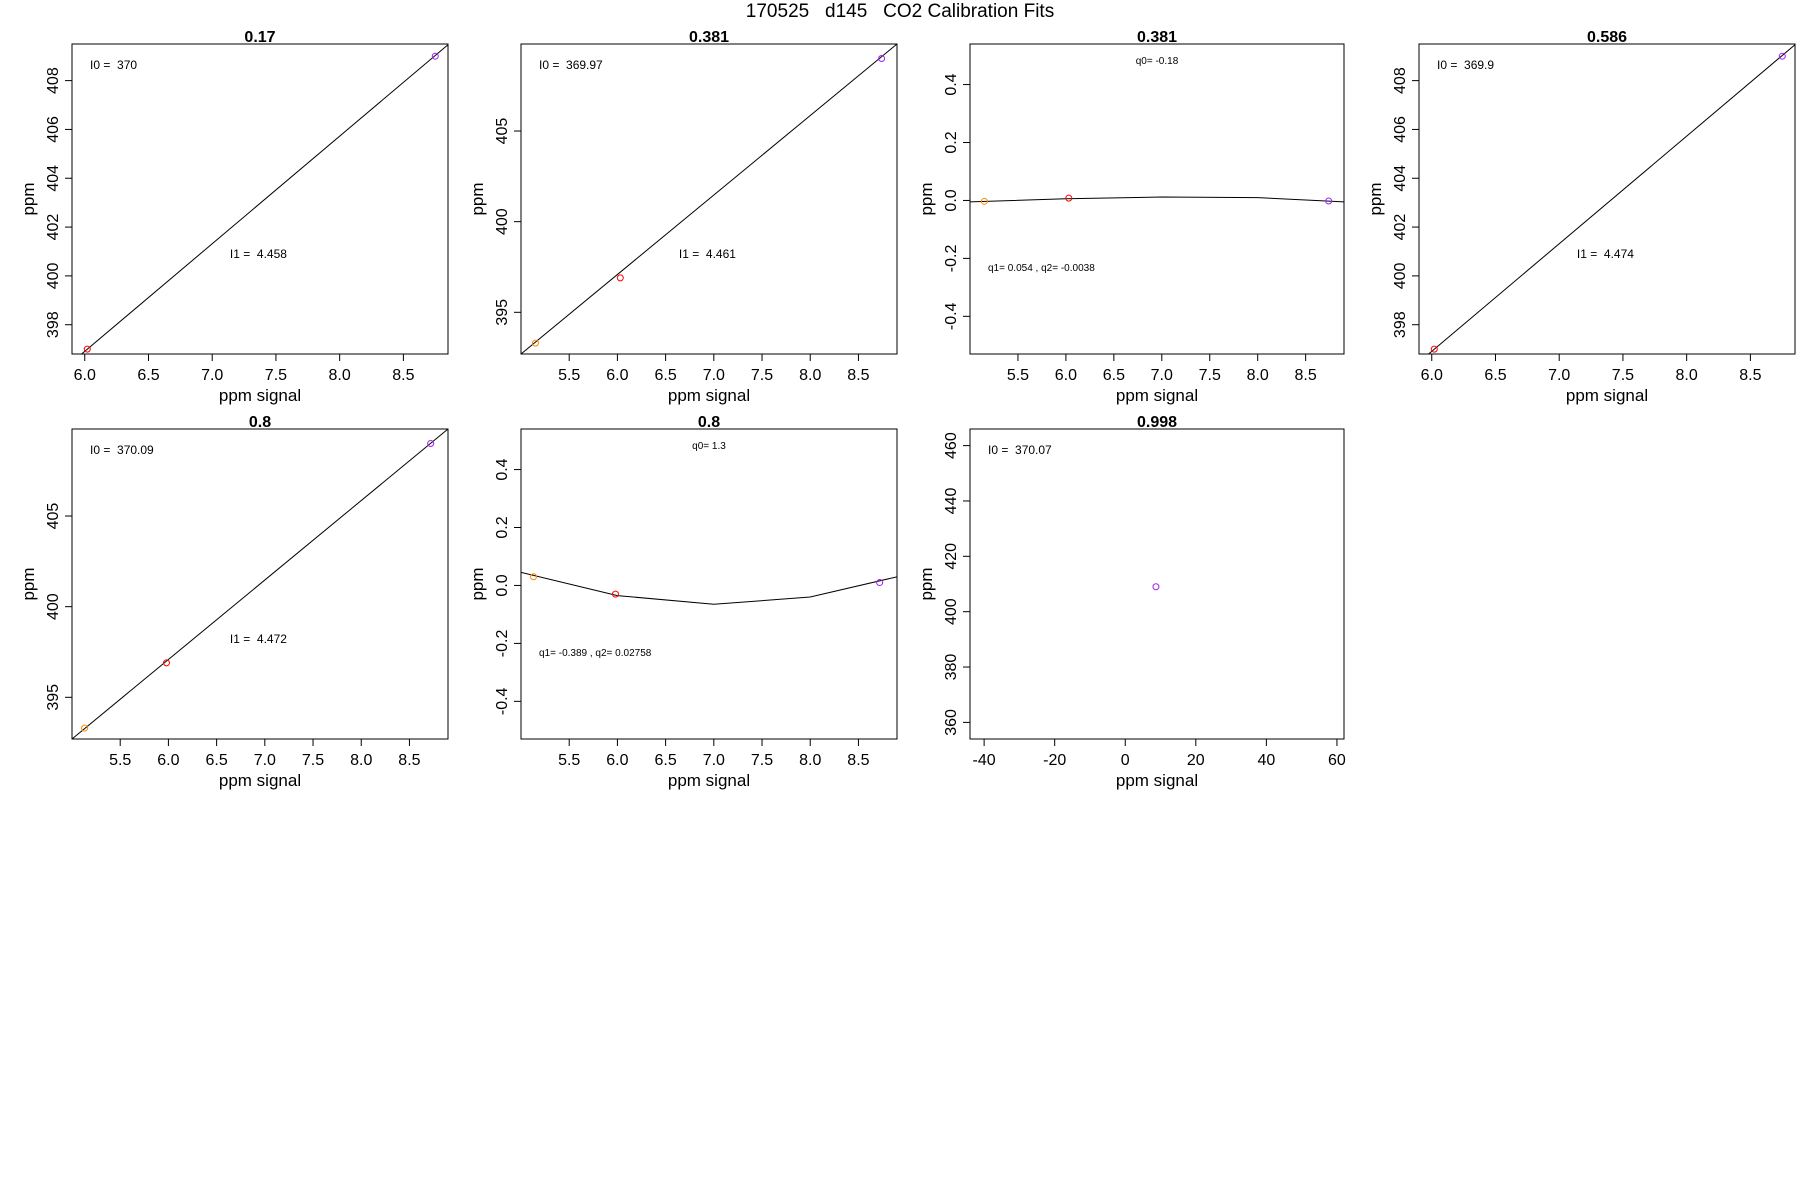  I want to click on y-tick-label: 460, so click(951, 445).